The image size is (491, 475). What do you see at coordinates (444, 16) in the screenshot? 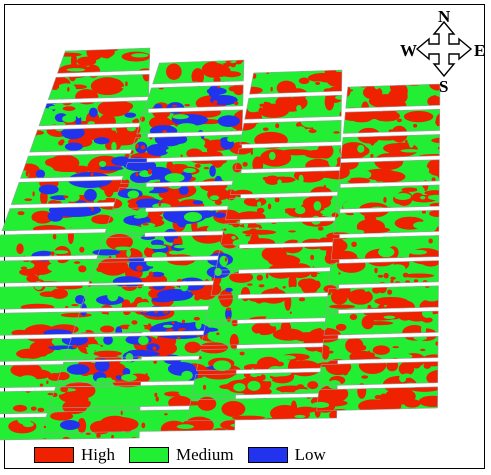
I see `compass-north-label: N` at bounding box center [444, 16].